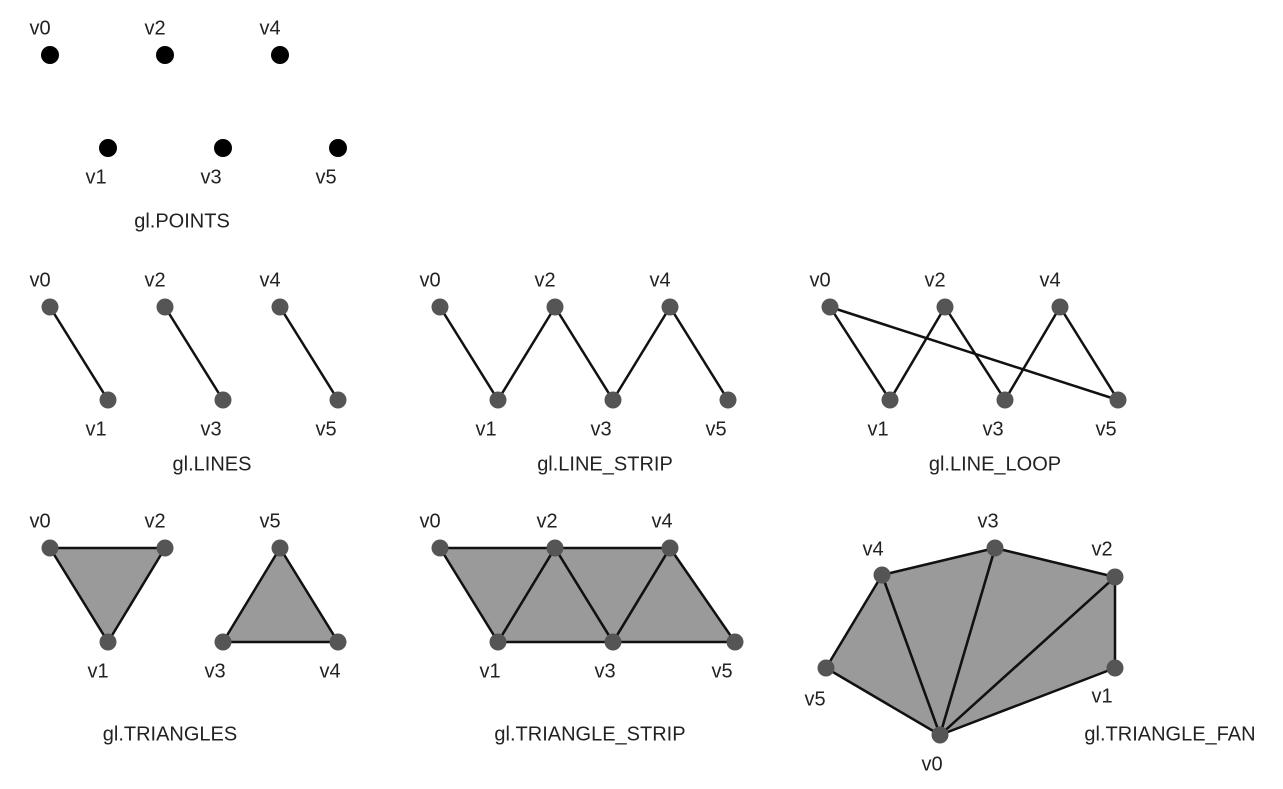 This screenshot has width=1283, height=789. What do you see at coordinates (1169, 734) in the screenshot?
I see `diagram-title: gl.TRIANGLE_FAN` at bounding box center [1169, 734].